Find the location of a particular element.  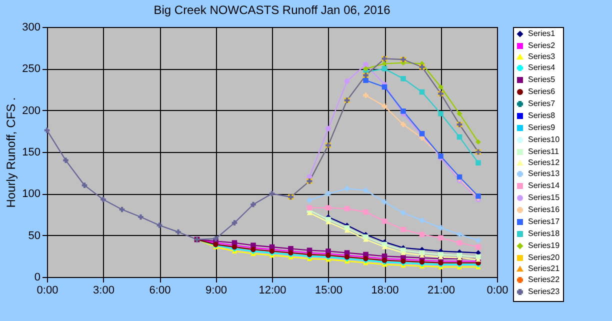

legend-label: Series13 is located at coordinates (544, 173).